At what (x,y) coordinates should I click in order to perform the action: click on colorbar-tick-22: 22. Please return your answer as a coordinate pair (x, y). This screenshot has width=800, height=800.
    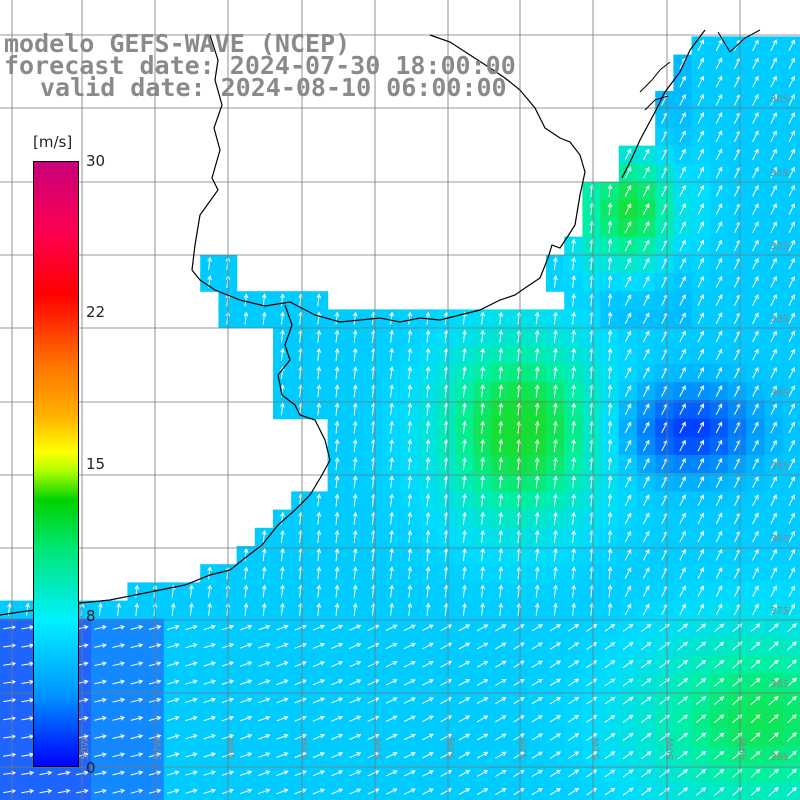
    Looking at the image, I should click on (96, 312).